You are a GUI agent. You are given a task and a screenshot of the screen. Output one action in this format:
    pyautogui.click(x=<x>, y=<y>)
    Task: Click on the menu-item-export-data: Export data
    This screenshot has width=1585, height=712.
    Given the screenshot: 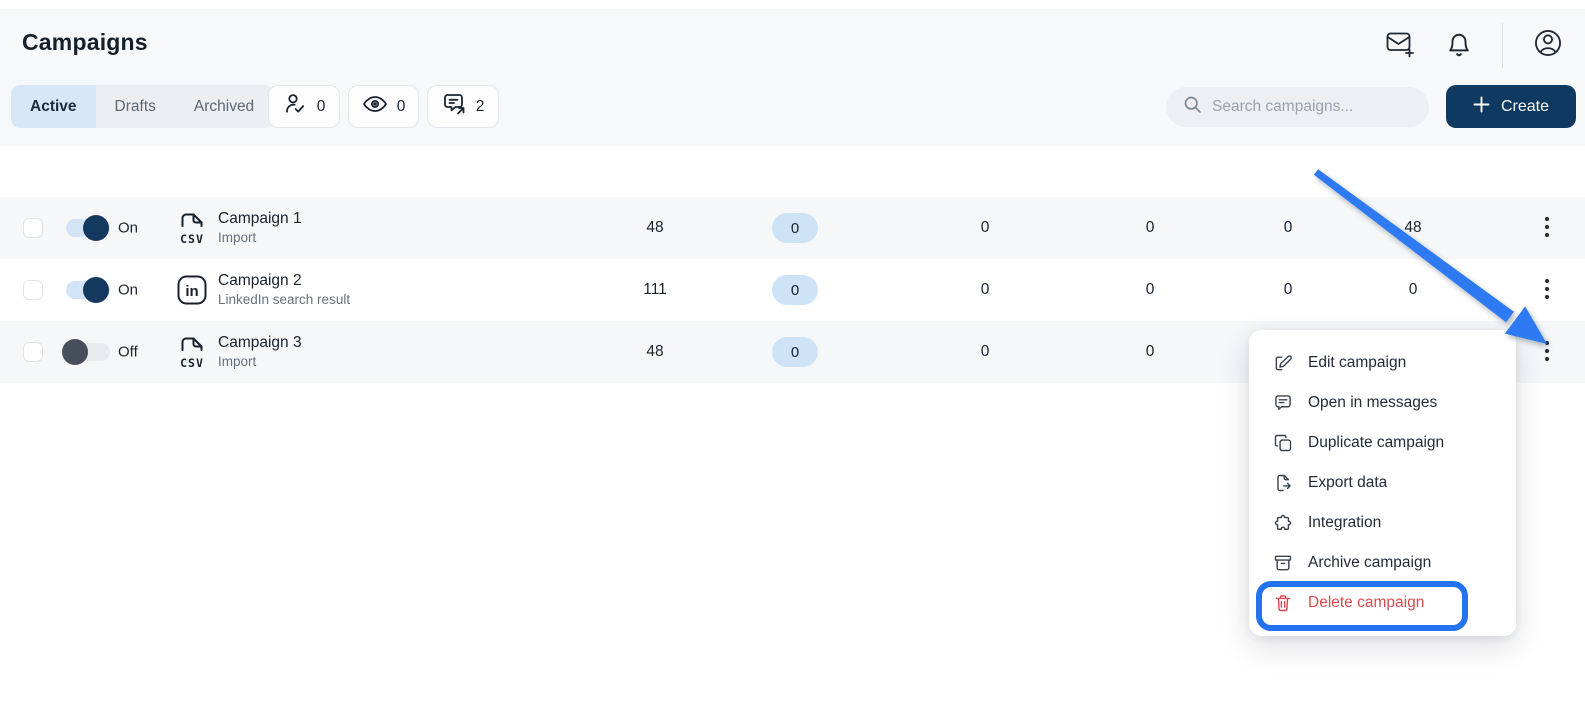 What is the action you would take?
    pyautogui.click(x=1382, y=483)
    